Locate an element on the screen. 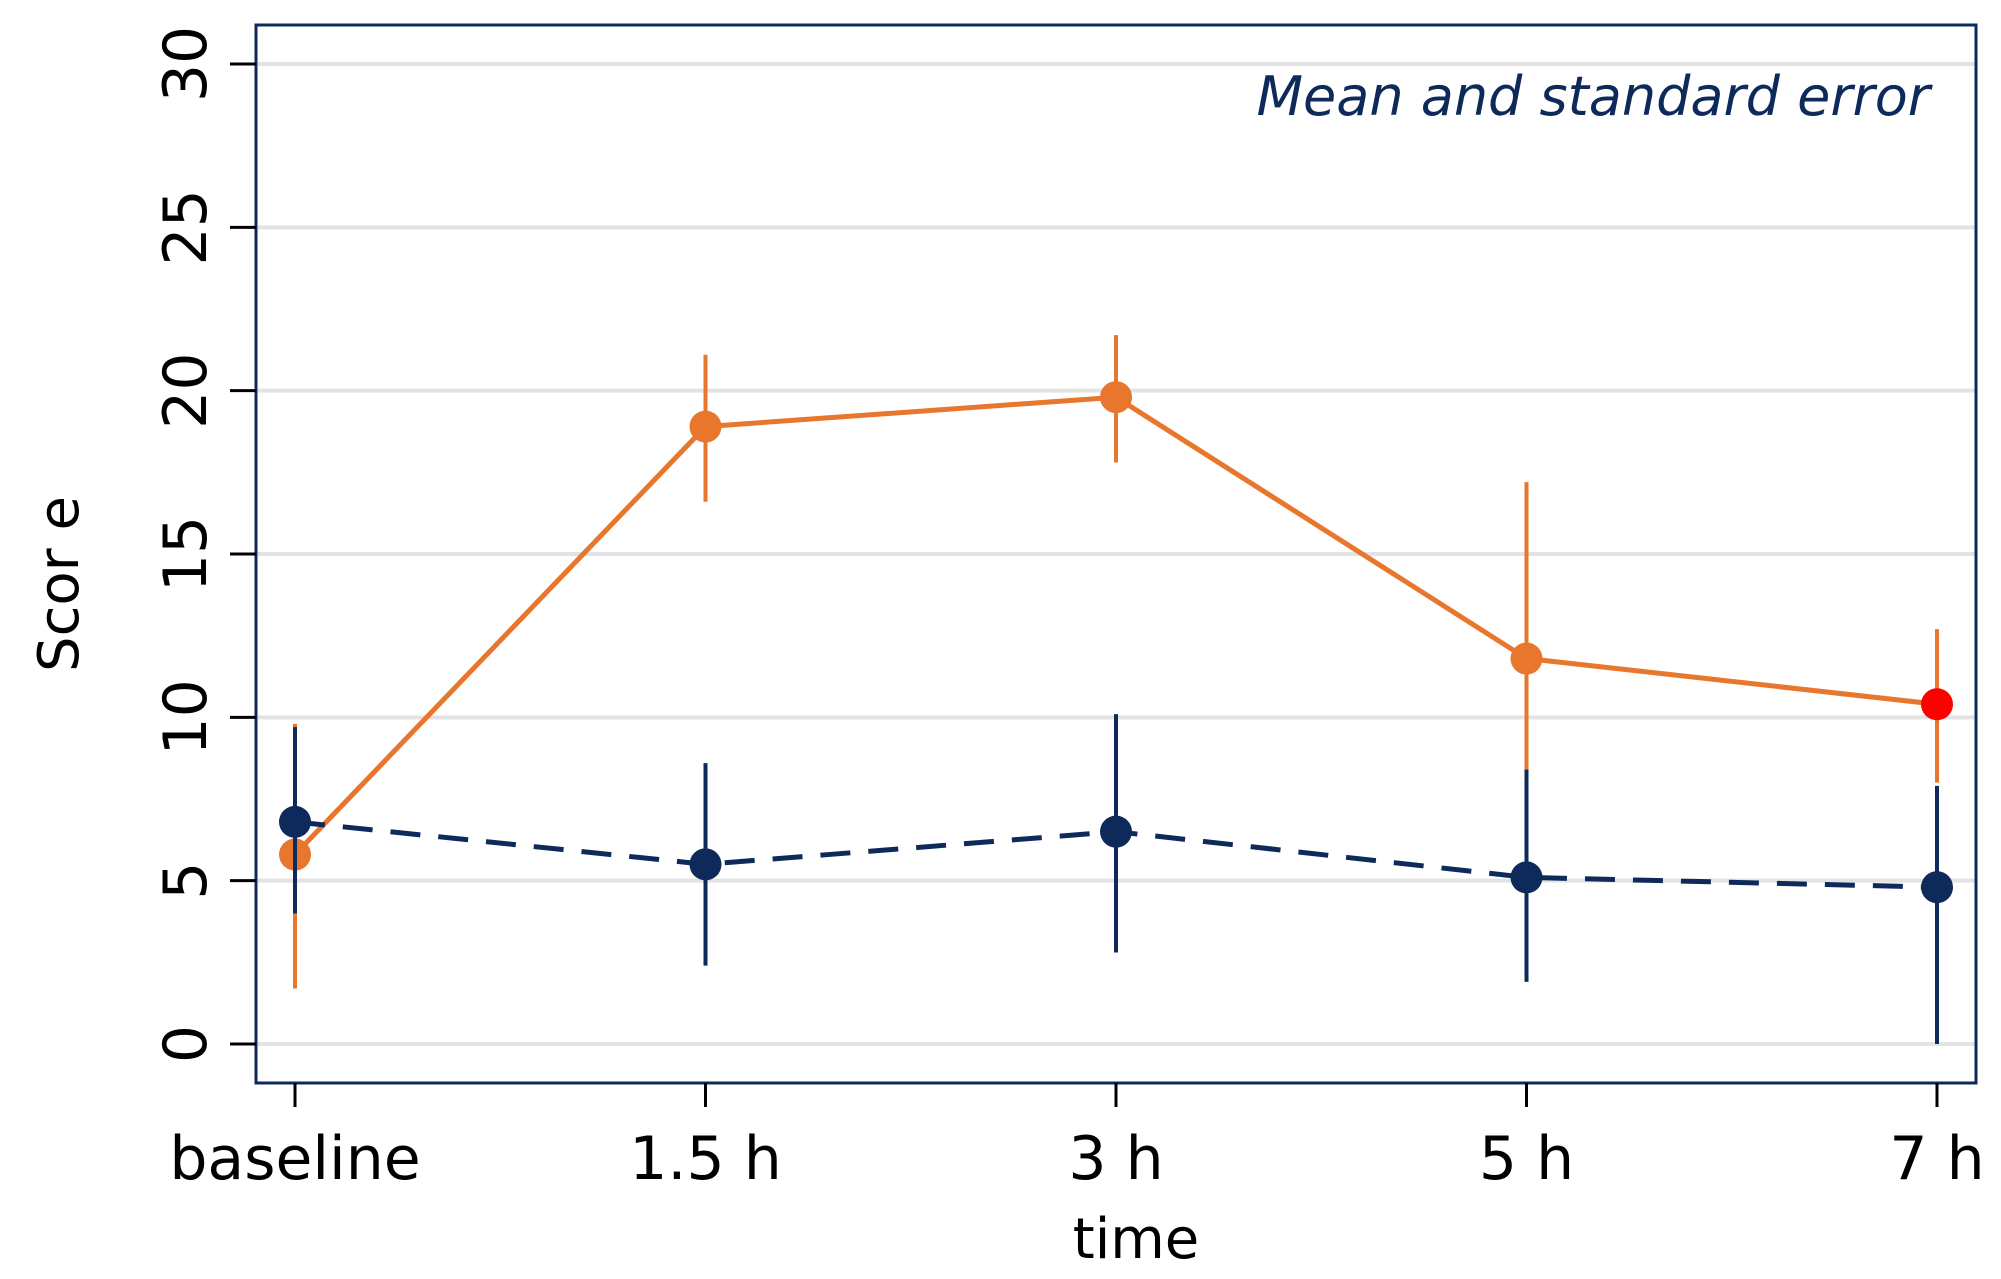 The height and width of the screenshot is (1279, 2001). x-axis-title: time is located at coordinates (1136, 1239).